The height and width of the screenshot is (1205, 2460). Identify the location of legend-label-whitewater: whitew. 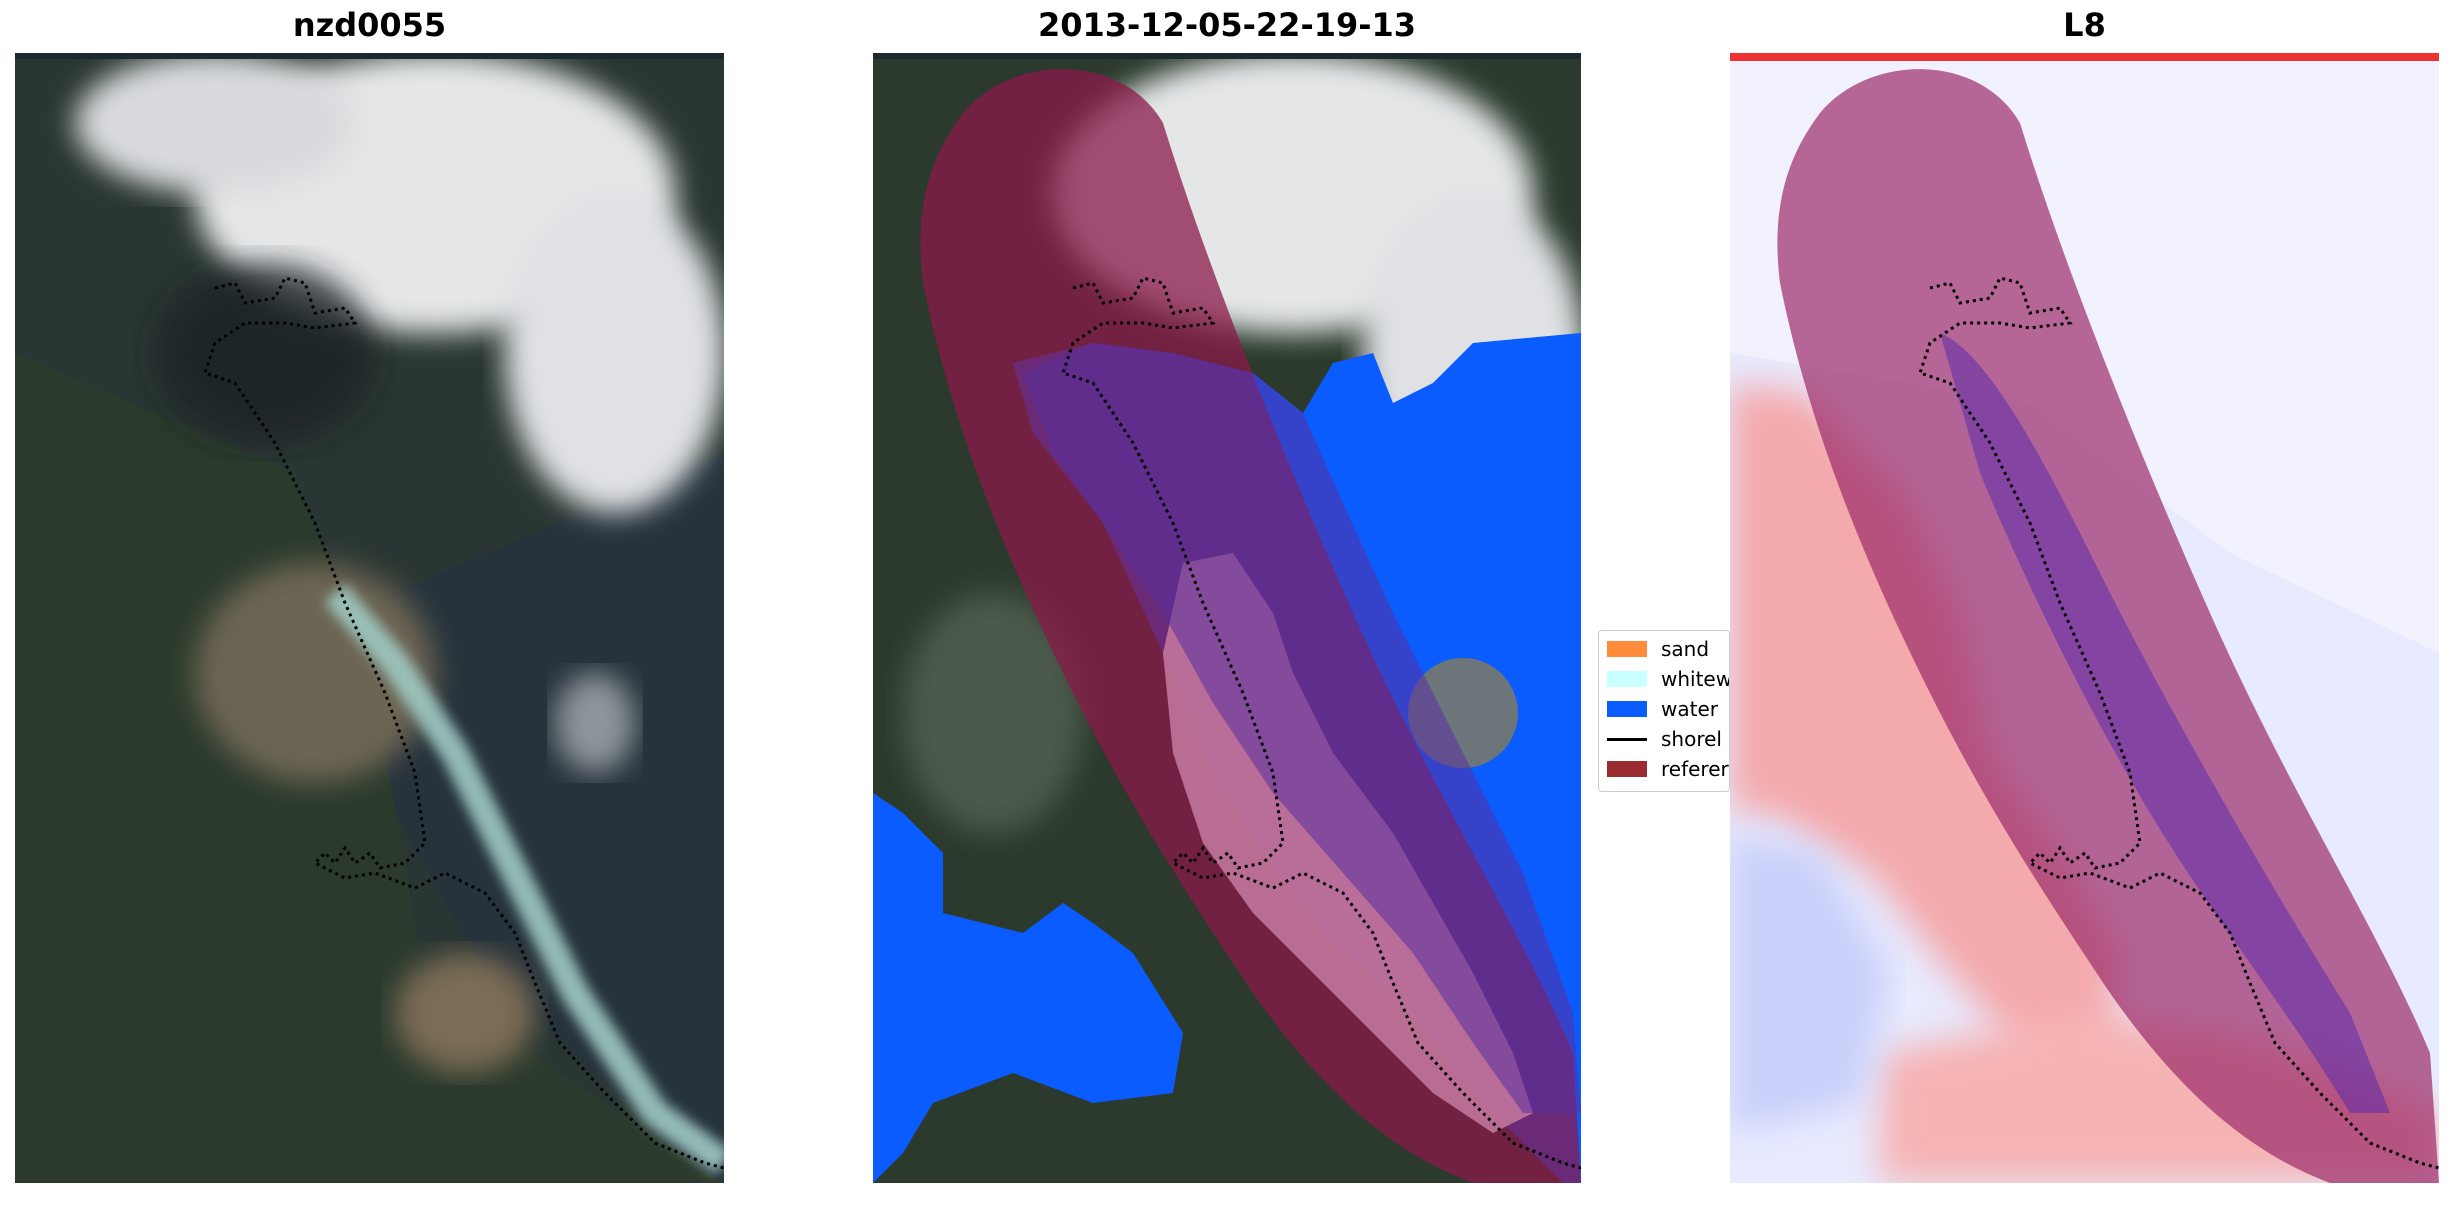
(1695, 679).